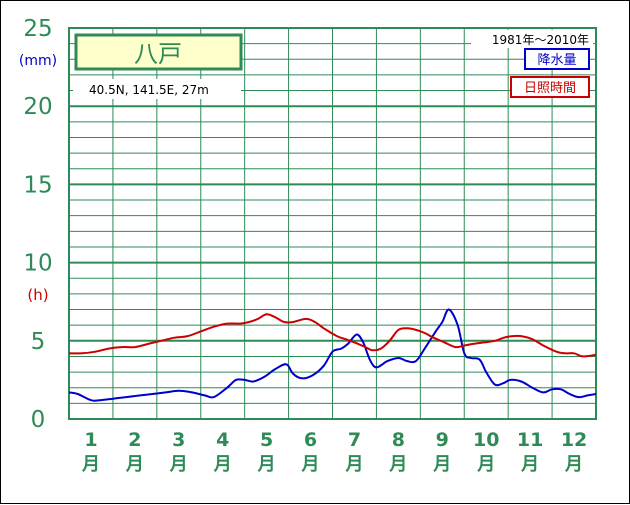 The image size is (630, 505). I want to click on month-number-label: 5, so click(266, 440).